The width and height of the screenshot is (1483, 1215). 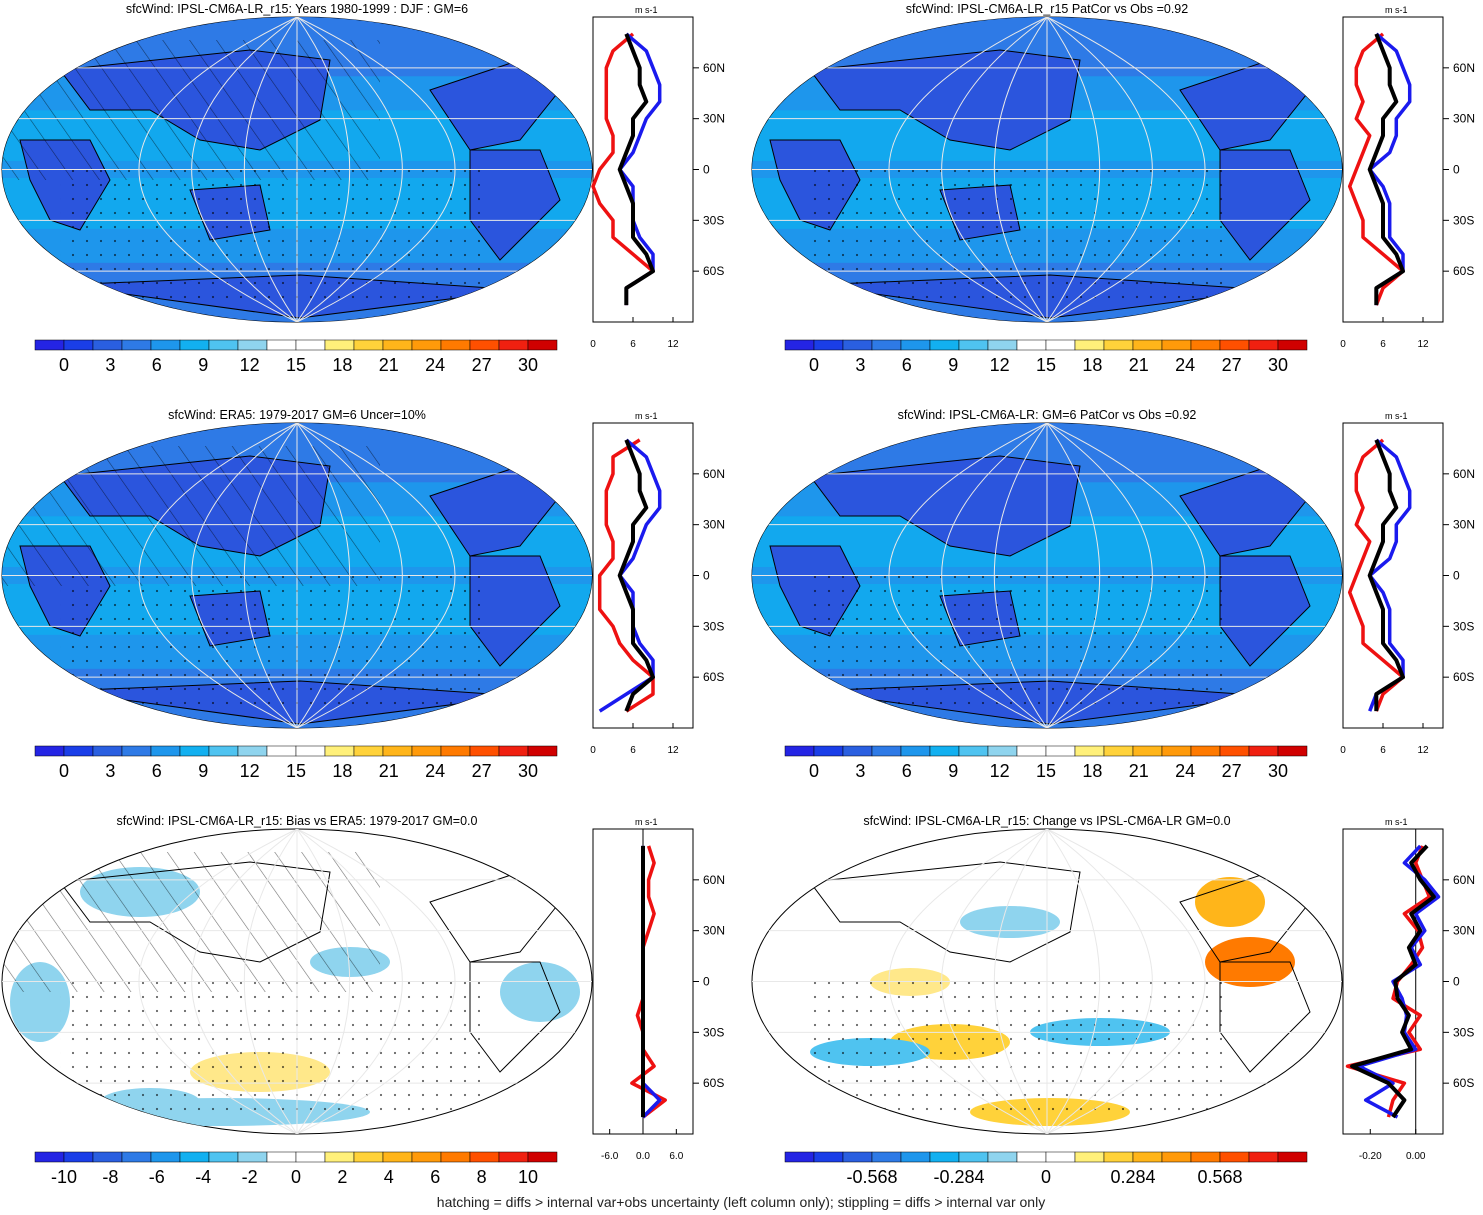 What do you see at coordinates (1000, 365) in the screenshot?
I see `colorbar-label: 12` at bounding box center [1000, 365].